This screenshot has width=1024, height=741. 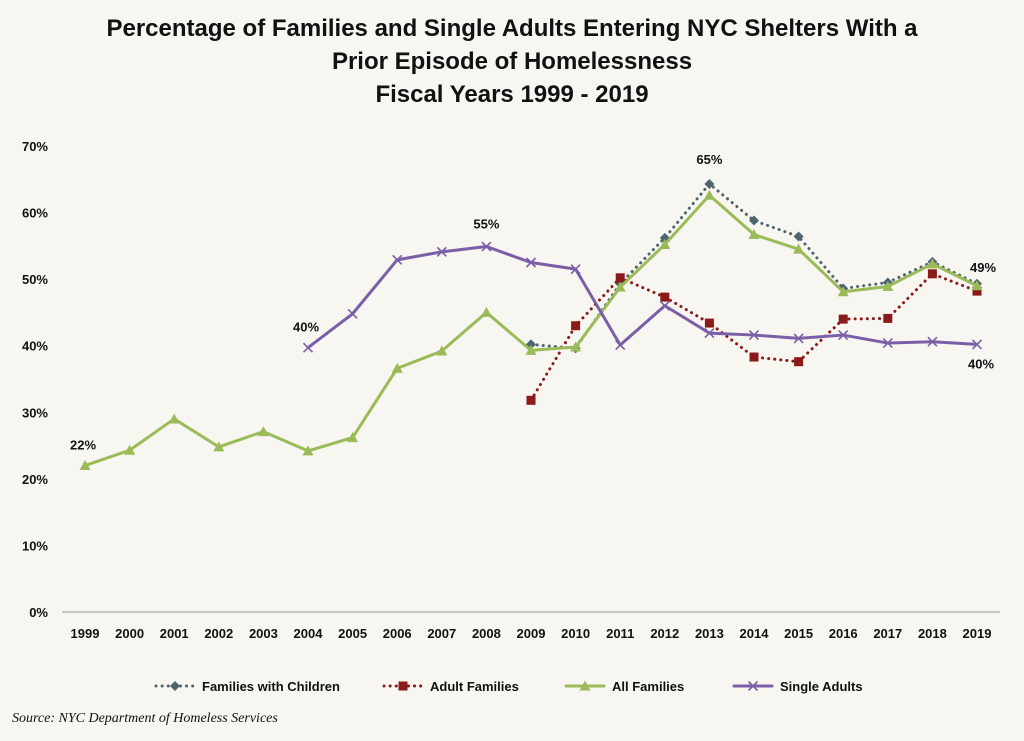 What do you see at coordinates (887, 633) in the screenshot?
I see `x-tick-label: 2017` at bounding box center [887, 633].